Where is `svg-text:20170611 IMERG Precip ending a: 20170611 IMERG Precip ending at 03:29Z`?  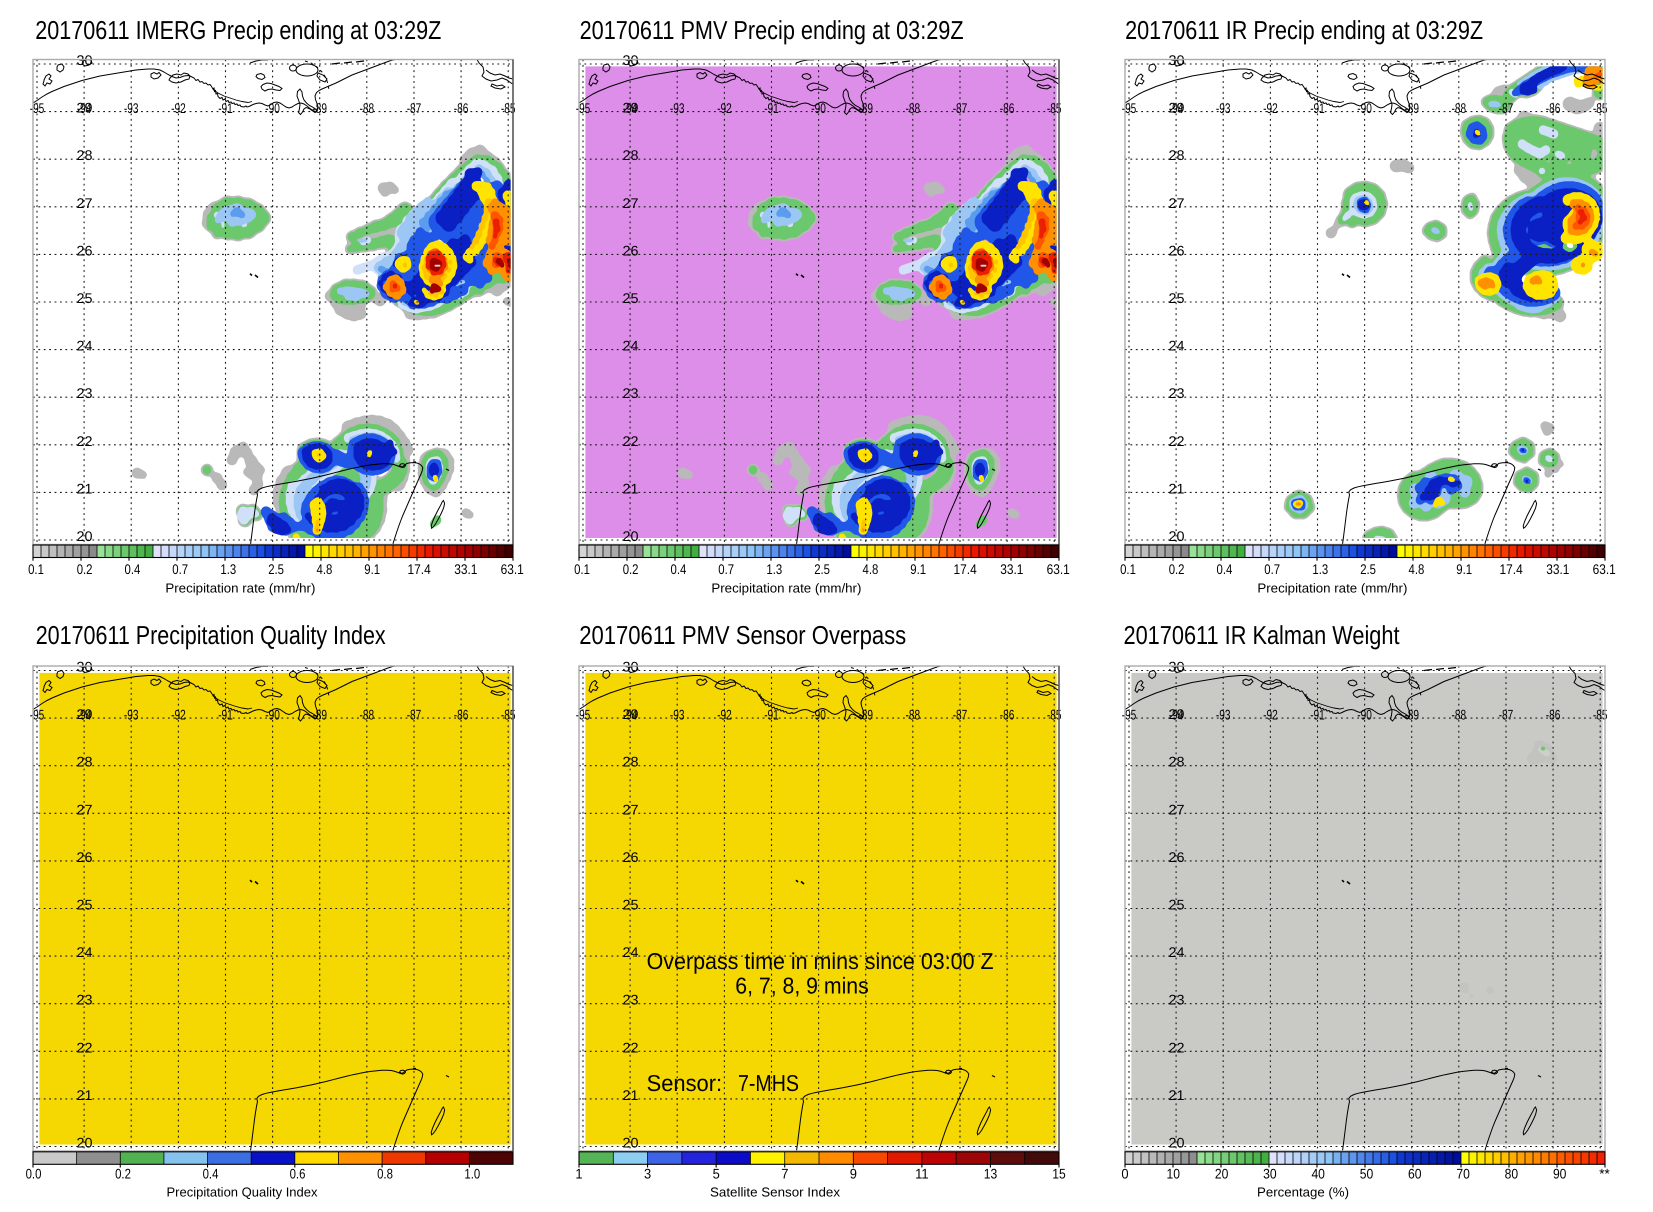
svg-text:20170611 IMERG Precip ending a: 20170611 IMERG Precip ending at 03:29Z is located at coordinates (238, 30).